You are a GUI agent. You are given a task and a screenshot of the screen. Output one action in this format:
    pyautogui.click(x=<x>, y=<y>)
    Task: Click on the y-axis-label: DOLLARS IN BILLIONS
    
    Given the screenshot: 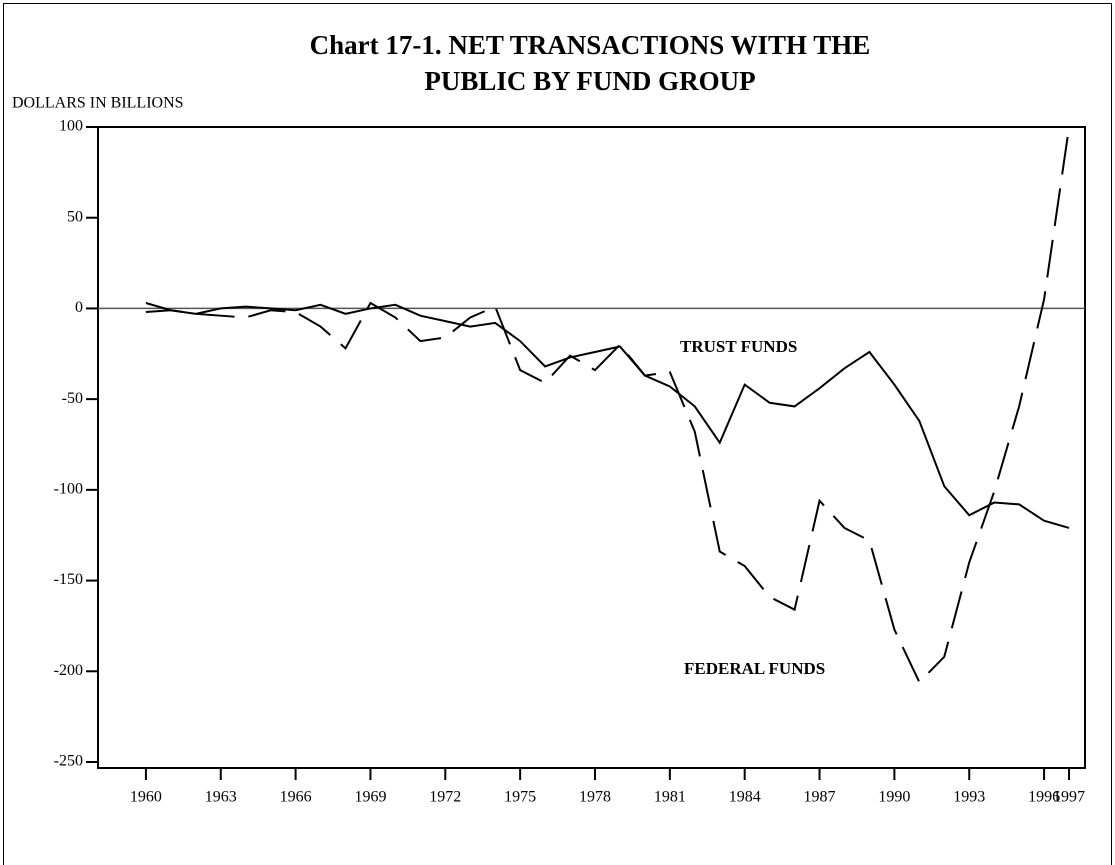 What is the action you would take?
    pyautogui.click(x=98, y=103)
    